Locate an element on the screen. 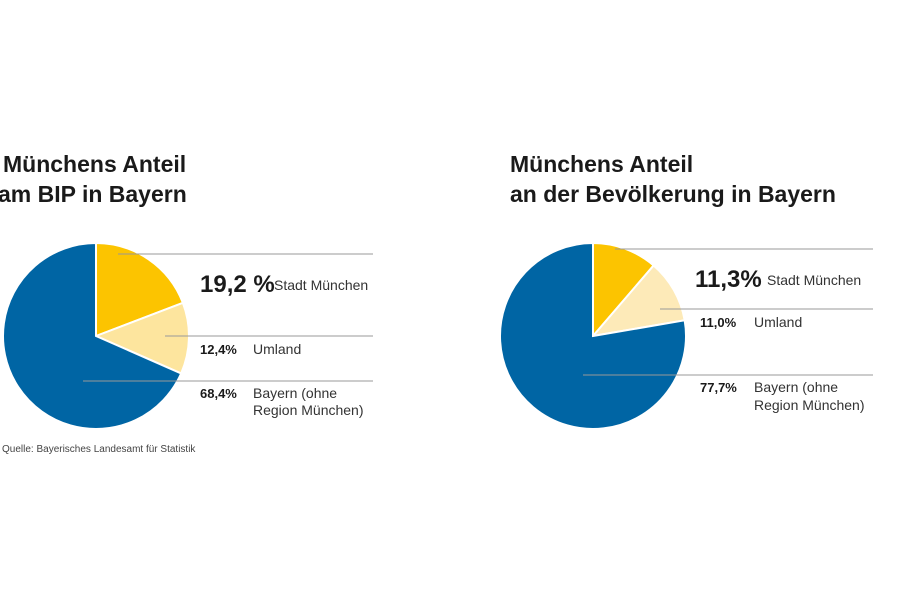 The image size is (912, 608). chart1-pie is located at coordinates (96, 335).